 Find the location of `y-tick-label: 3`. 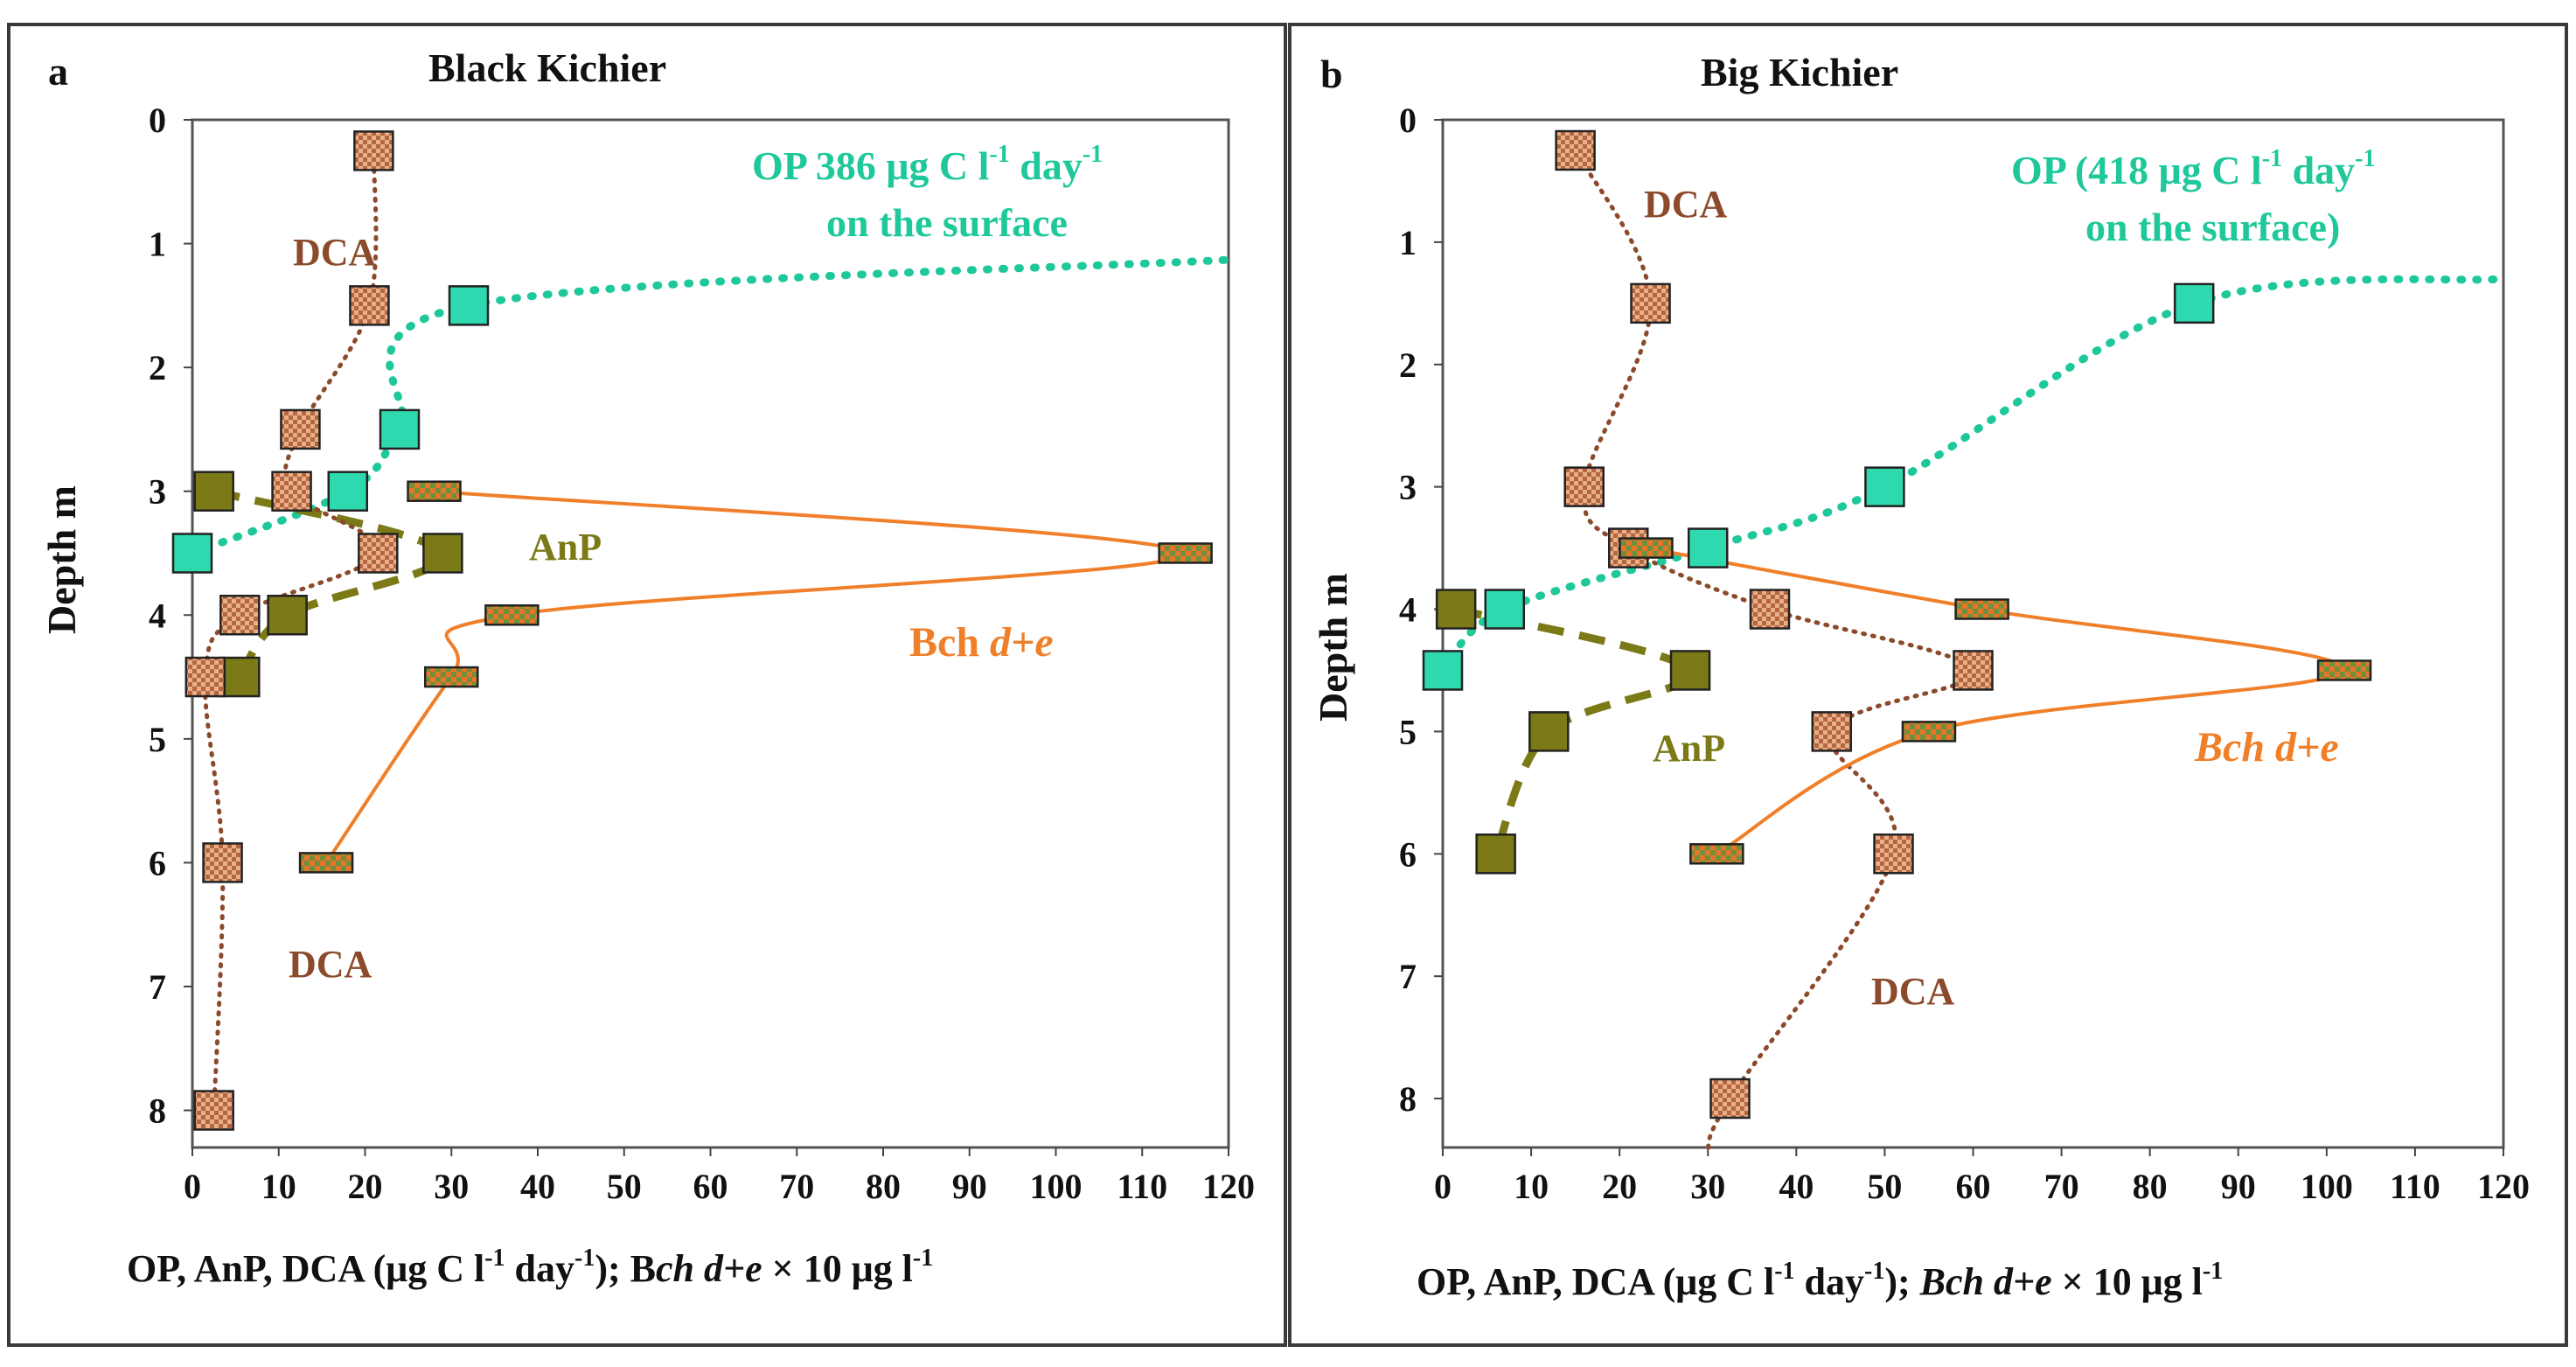

y-tick-label: 3 is located at coordinates (157, 492).